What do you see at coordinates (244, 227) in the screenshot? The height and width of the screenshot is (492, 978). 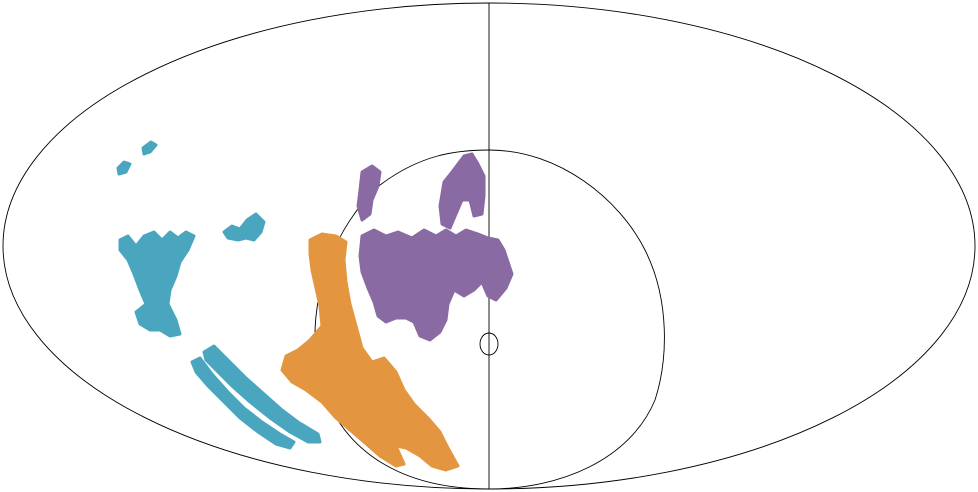 I see `cyan-patch-mid` at bounding box center [244, 227].